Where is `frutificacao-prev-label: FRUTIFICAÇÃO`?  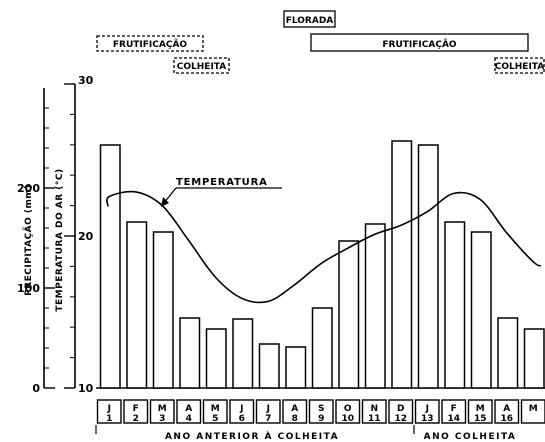
frutificacao-prev-label: FRUTIFICAÇÃO is located at coordinates (150, 44).